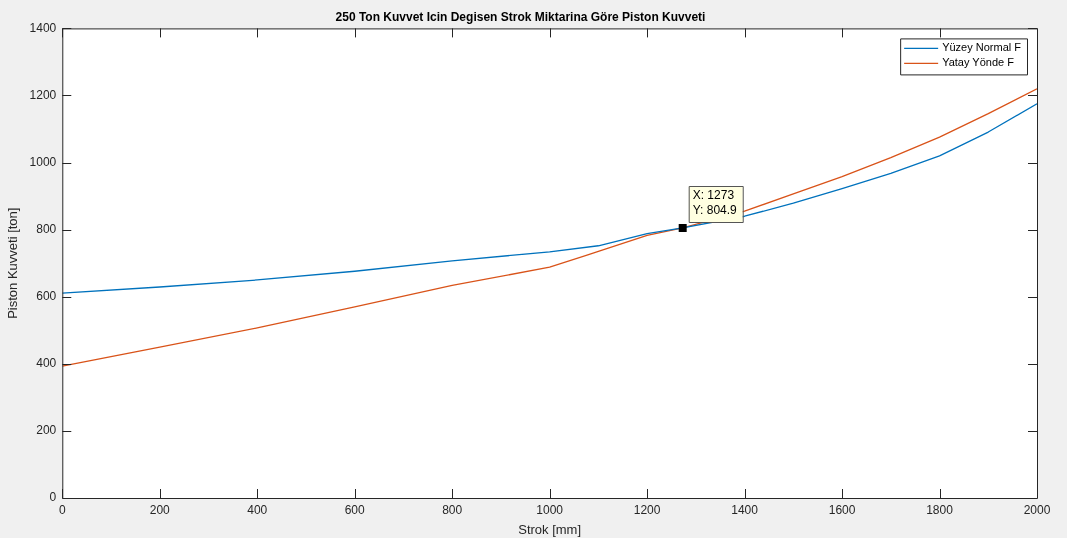  Describe the element at coordinates (355, 509) in the screenshot. I see `x-tick-label: 600` at that location.